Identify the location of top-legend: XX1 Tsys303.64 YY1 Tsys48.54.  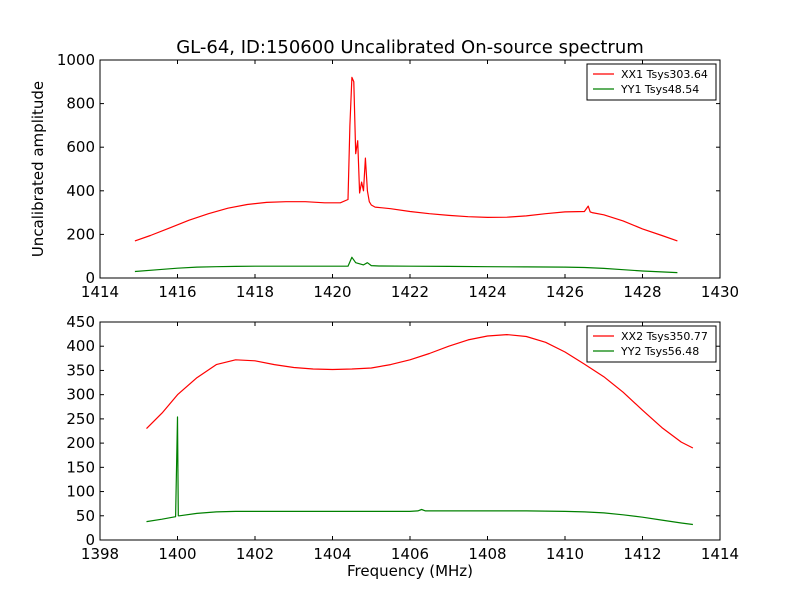
(651, 82).